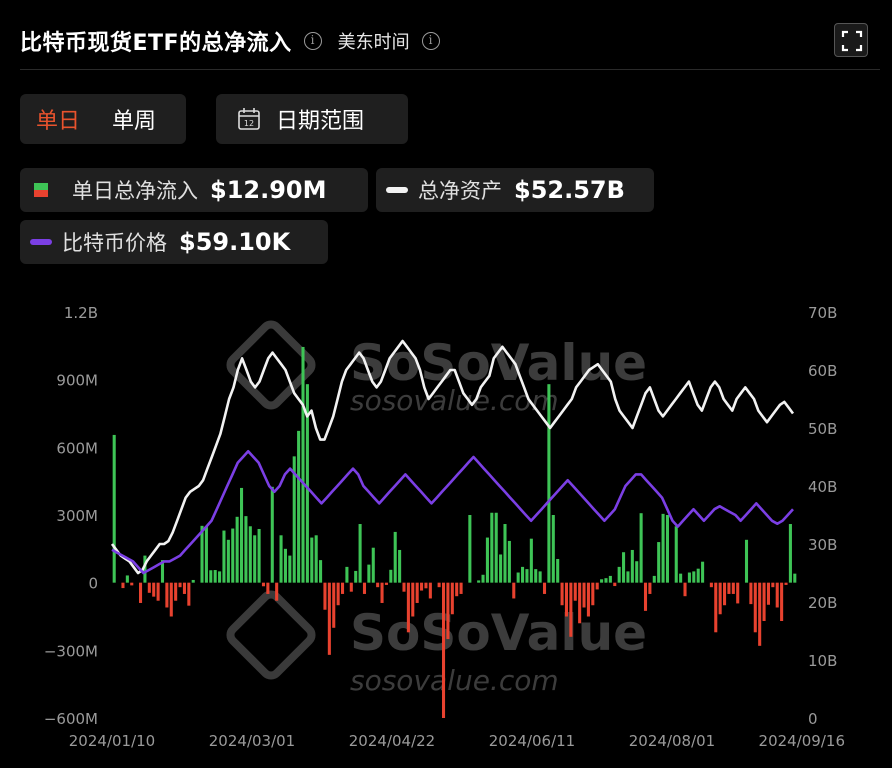  I want to click on legend-total-assets: 总净资产 $52.57B, so click(515, 190).